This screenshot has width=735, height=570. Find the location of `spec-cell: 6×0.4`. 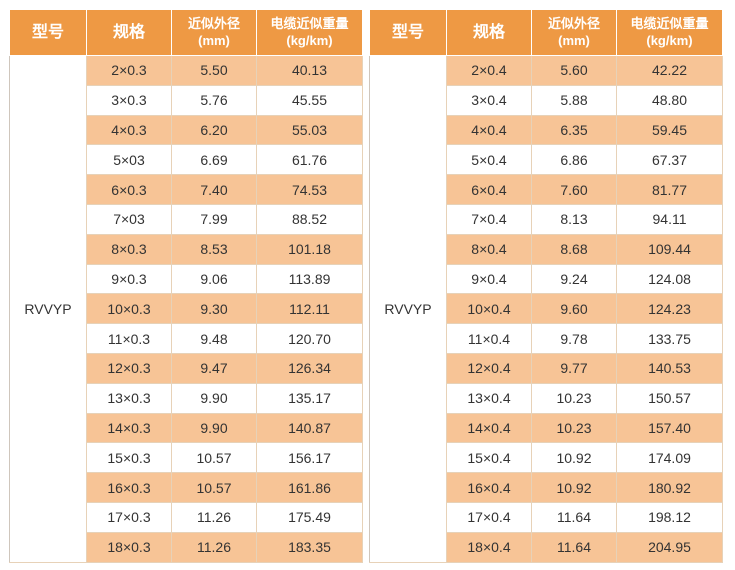

spec-cell: 6×0.4 is located at coordinates (489, 189).